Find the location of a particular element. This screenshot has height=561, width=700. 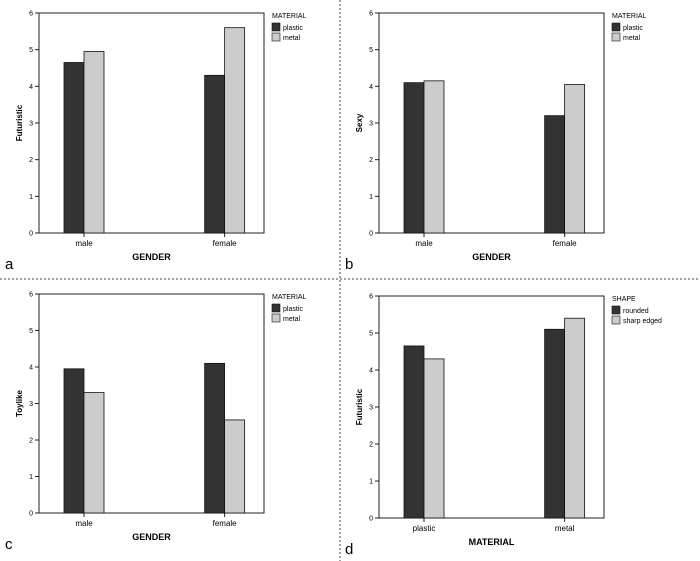

legend-entry: sharp edged is located at coordinates (642, 321).